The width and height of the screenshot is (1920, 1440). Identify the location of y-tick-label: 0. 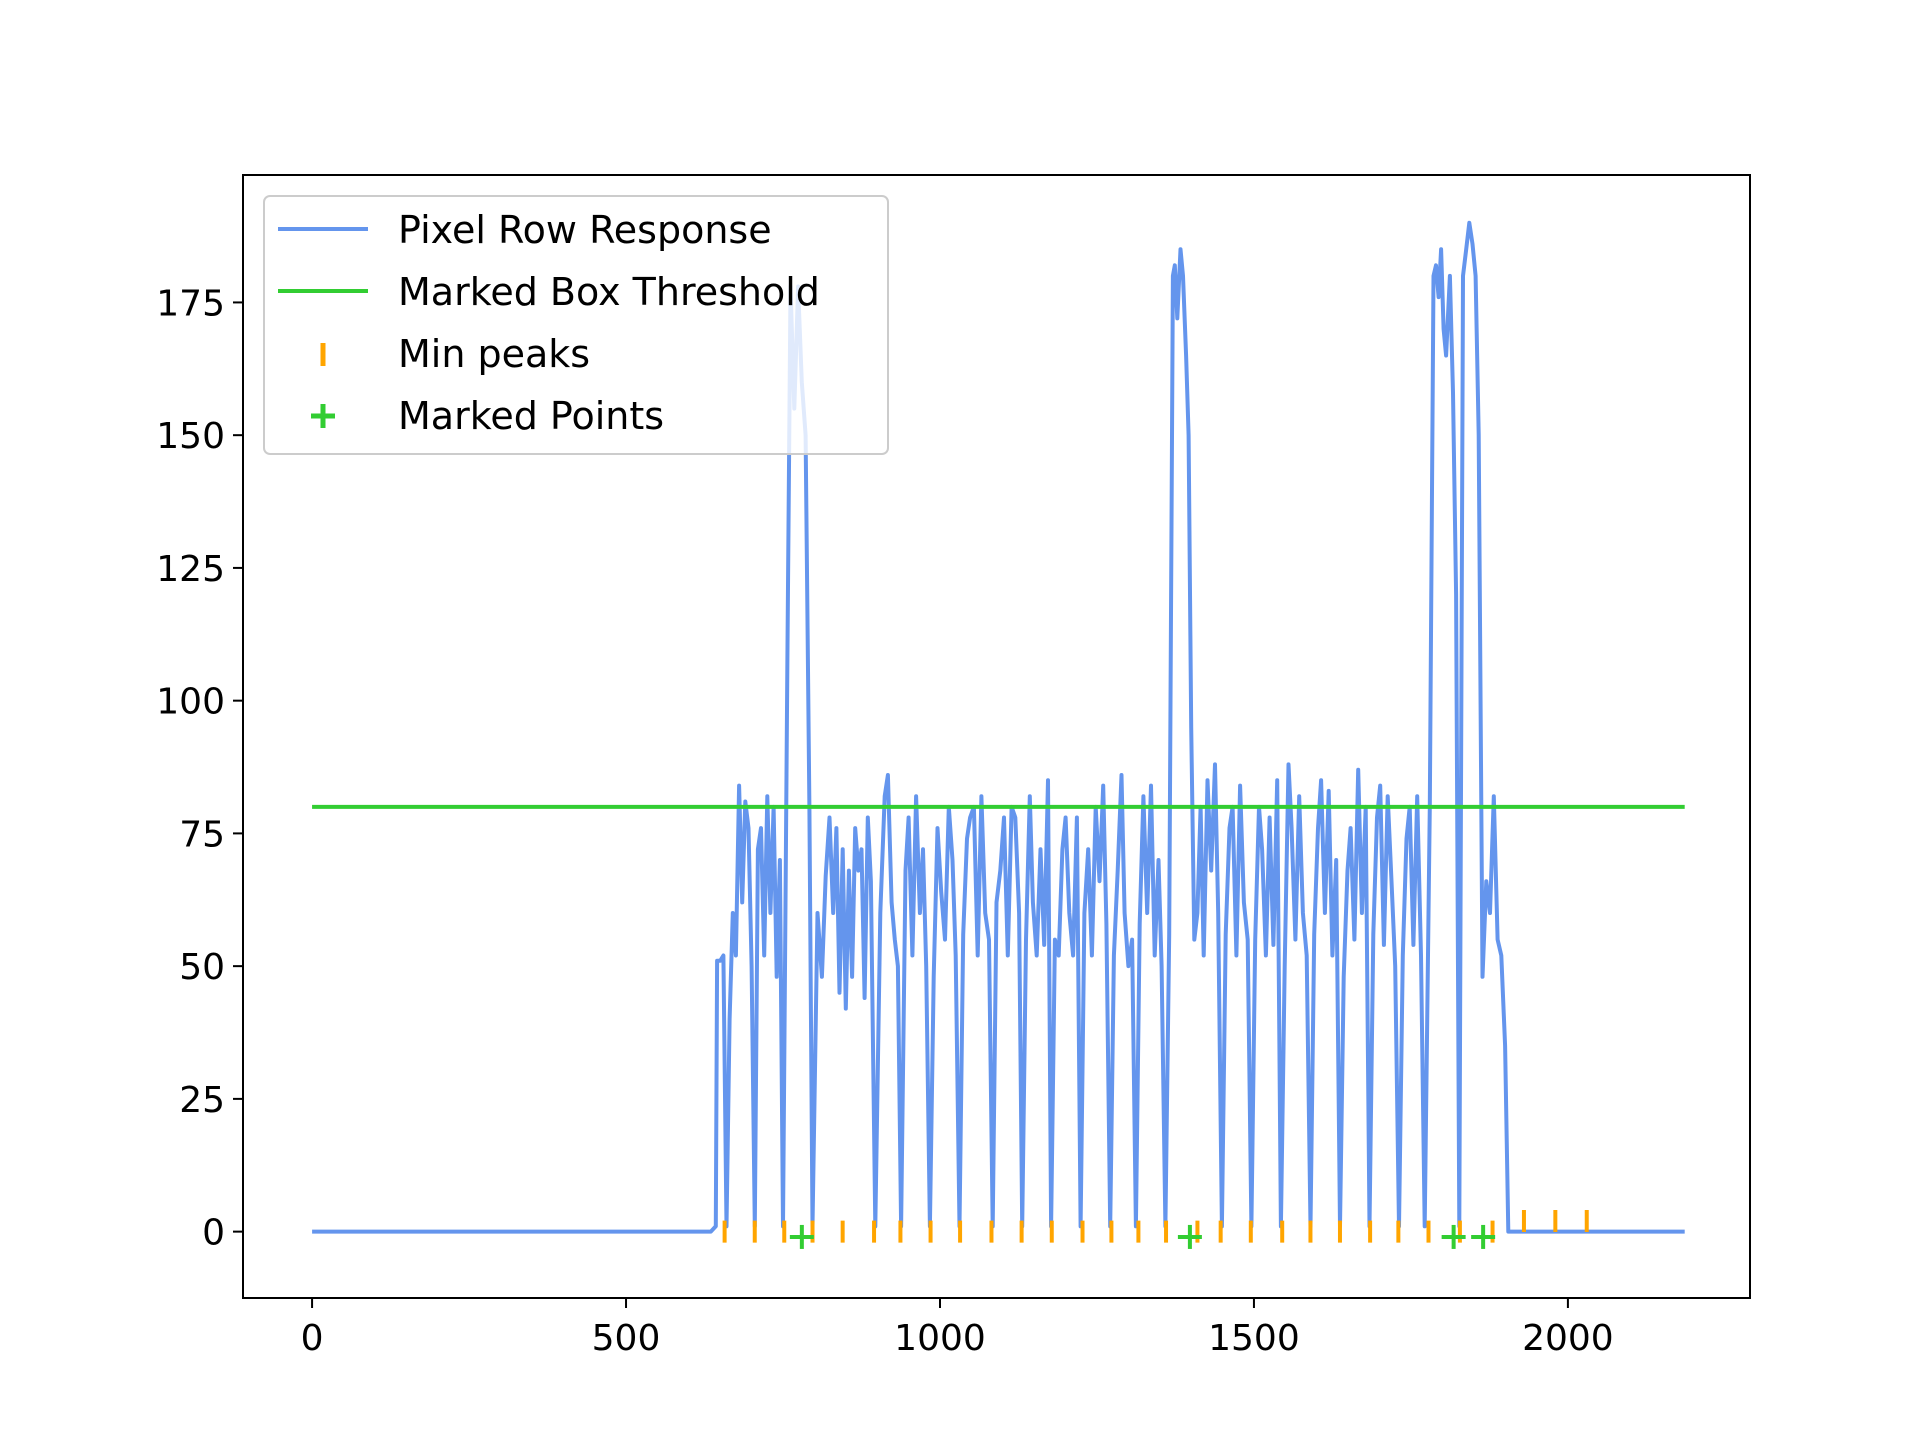
(213, 1233).